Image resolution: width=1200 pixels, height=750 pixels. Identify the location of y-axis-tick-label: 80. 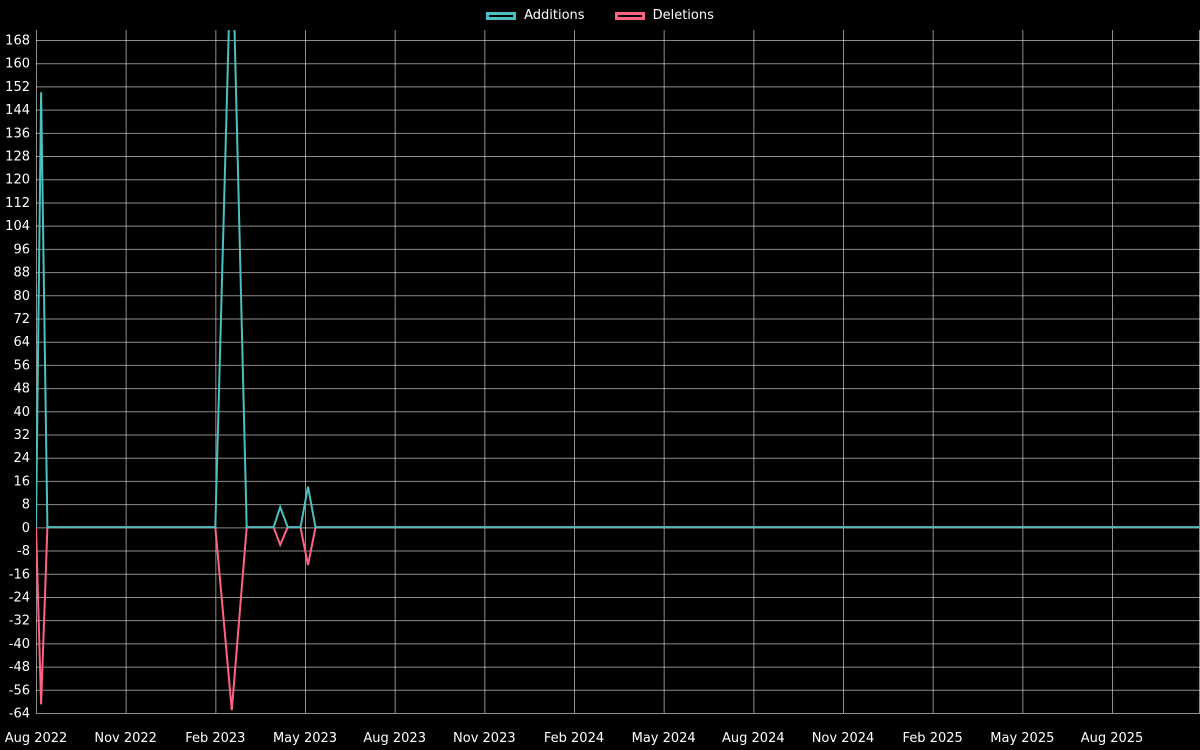
(21, 296).